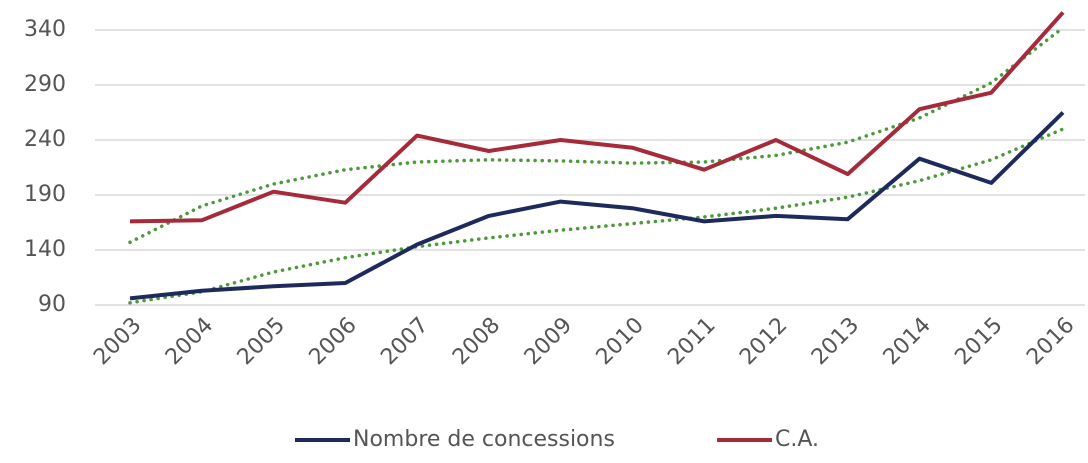 This screenshot has height=463, width=1088. Describe the element at coordinates (691, 341) in the screenshot. I see `x-tick-label: 2011` at that location.